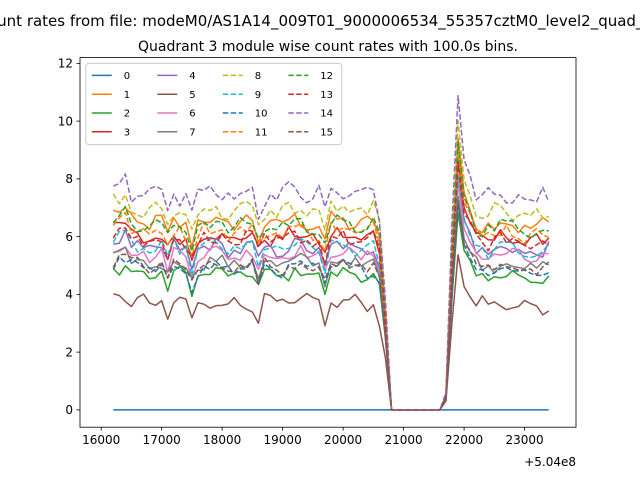  What do you see at coordinates (524, 440) in the screenshot?
I see `x-tick-label: 23000` at bounding box center [524, 440].